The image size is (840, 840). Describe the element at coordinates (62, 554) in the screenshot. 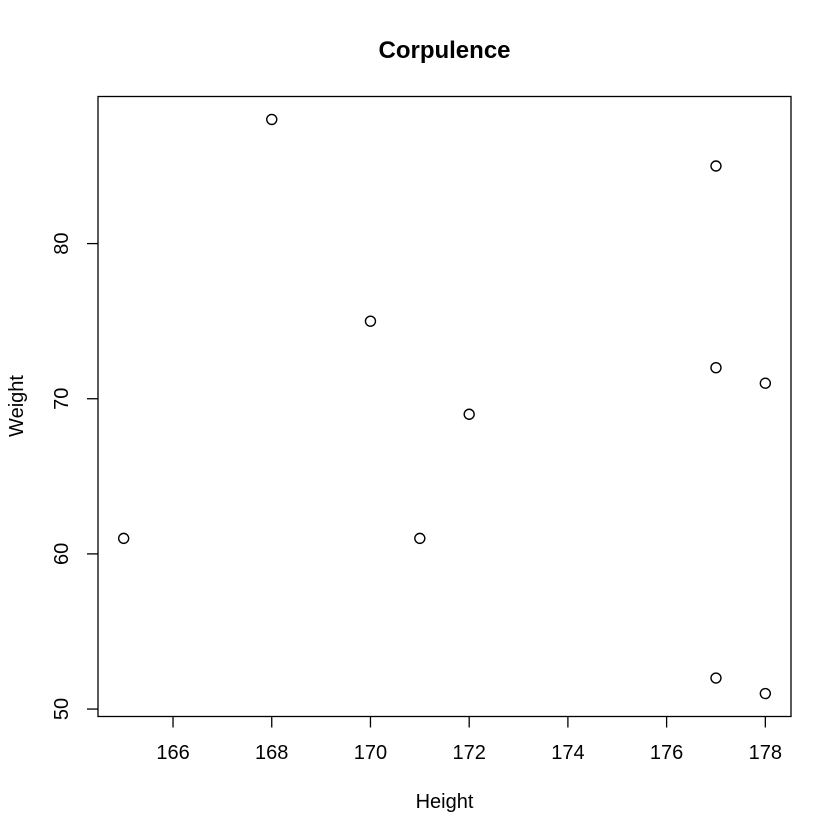

I see `y-tick-label: 60` at that location.